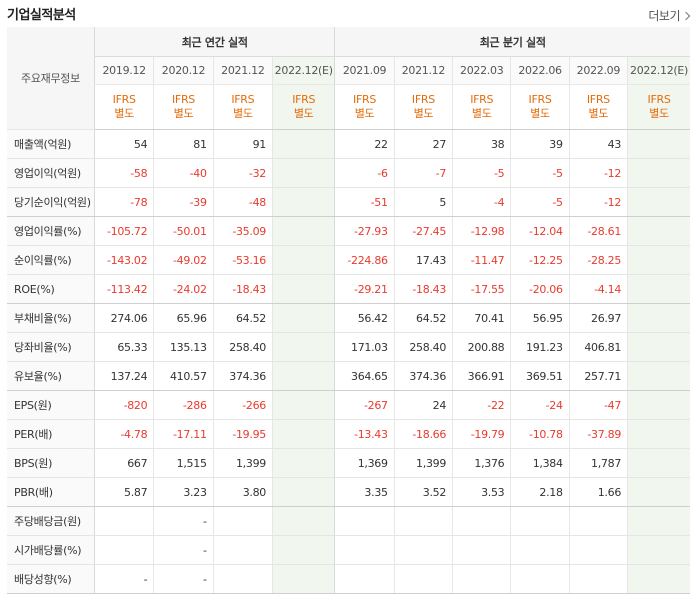 The width and height of the screenshot is (695, 594). What do you see at coordinates (481, 434) in the screenshot?
I see `value-cell: -19.79` at bounding box center [481, 434].